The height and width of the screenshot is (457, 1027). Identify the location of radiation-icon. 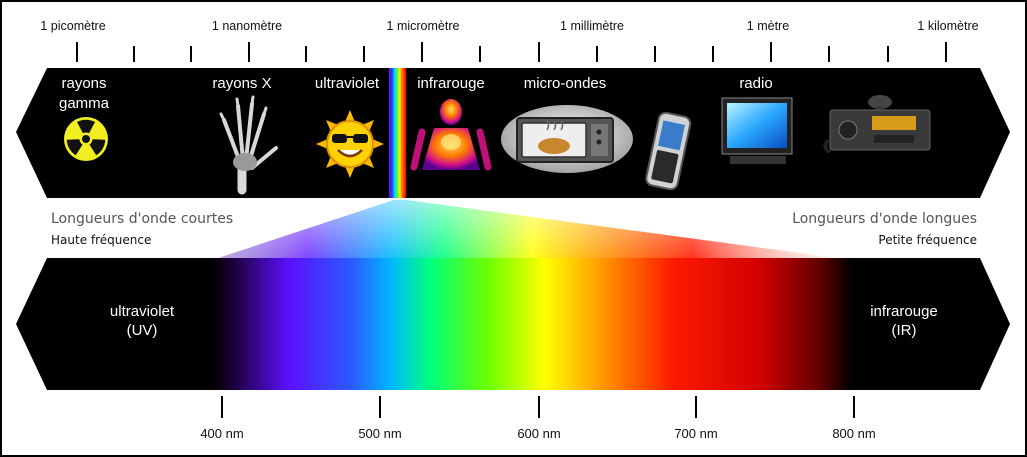
(86, 139).